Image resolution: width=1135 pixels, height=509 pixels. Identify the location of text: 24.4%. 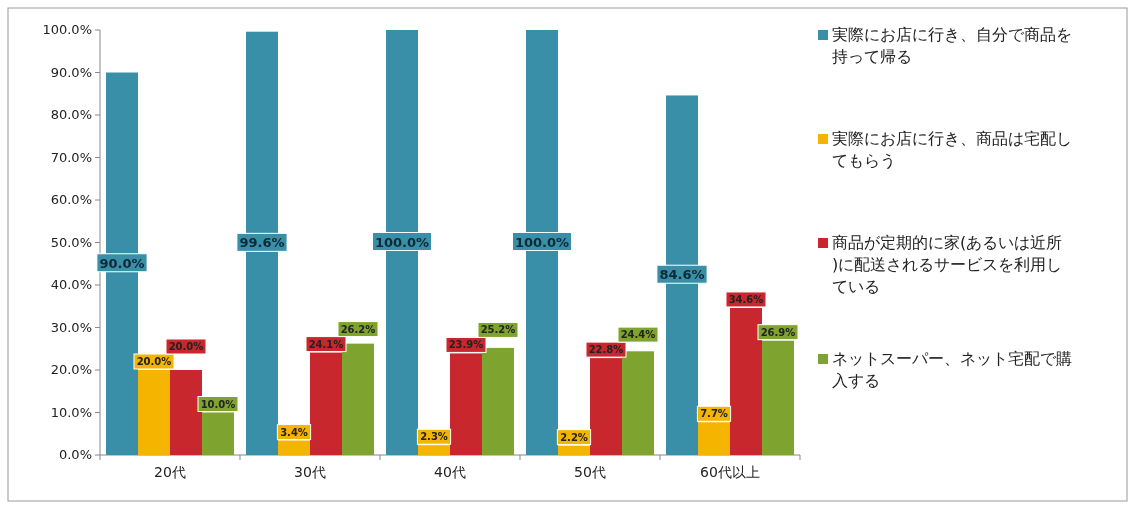
(638, 335).